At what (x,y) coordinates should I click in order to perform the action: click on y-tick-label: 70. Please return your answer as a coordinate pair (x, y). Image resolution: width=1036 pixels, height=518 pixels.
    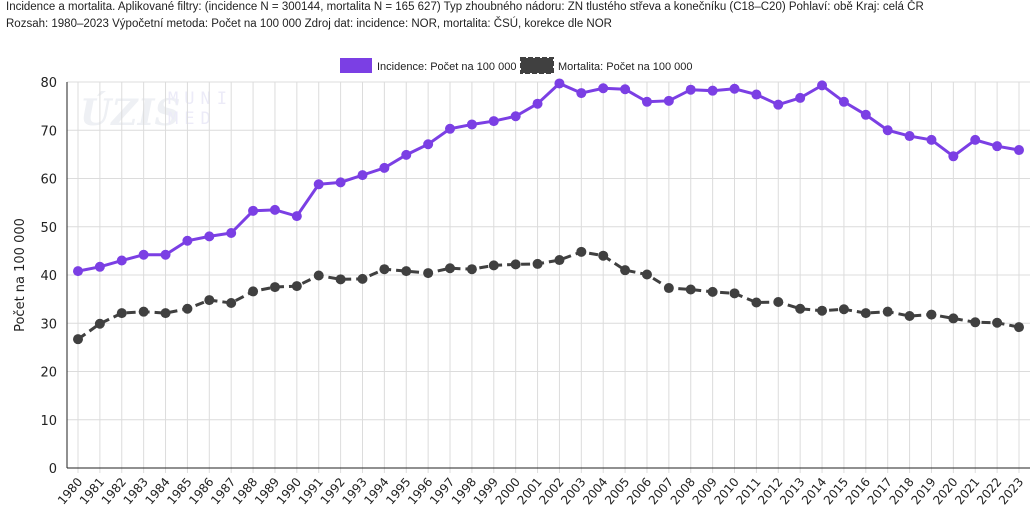
    Looking at the image, I should click on (48, 131).